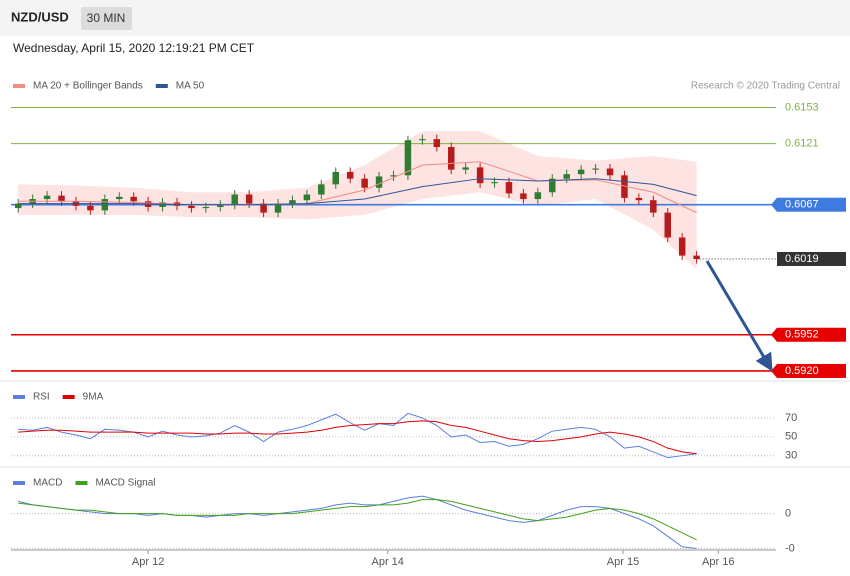  What do you see at coordinates (88, 86) in the screenshot?
I see `legend-label: MA 20 + Bollinger Bands` at bounding box center [88, 86].